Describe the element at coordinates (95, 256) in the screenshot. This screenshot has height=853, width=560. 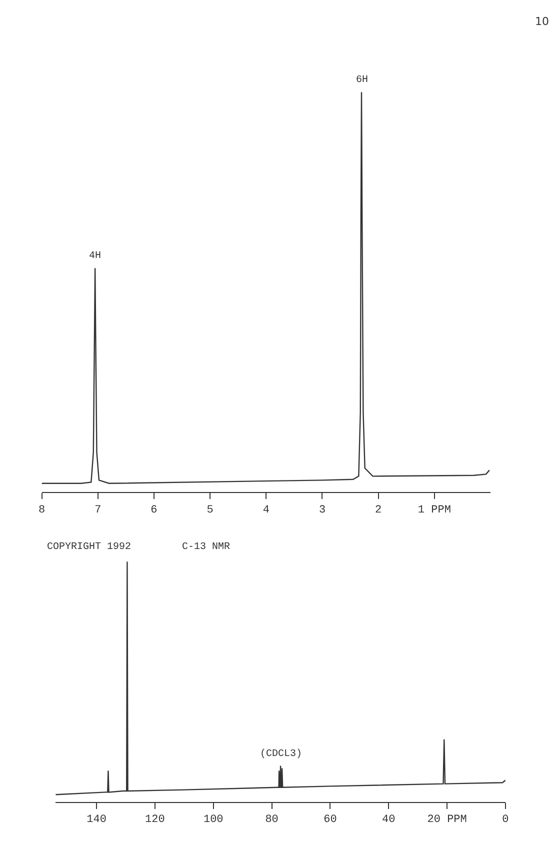
I see `annotation: 4H` at that location.